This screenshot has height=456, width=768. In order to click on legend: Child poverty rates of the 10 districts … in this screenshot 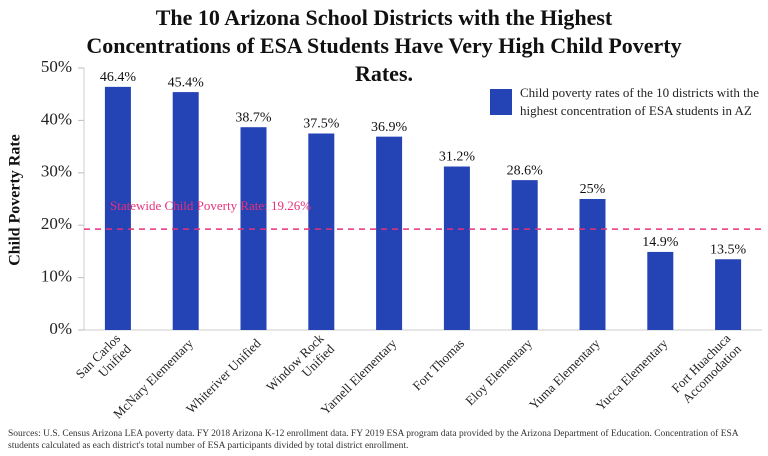, I will do `click(625, 102)`.